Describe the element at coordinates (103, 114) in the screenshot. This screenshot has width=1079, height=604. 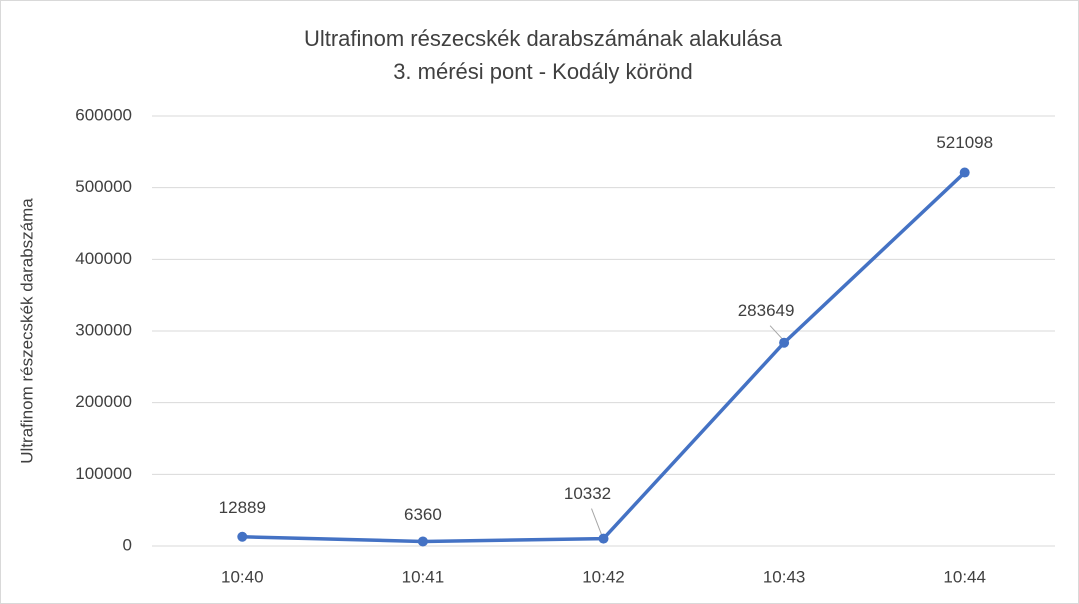
I see `y-tick-label: 600000` at that location.